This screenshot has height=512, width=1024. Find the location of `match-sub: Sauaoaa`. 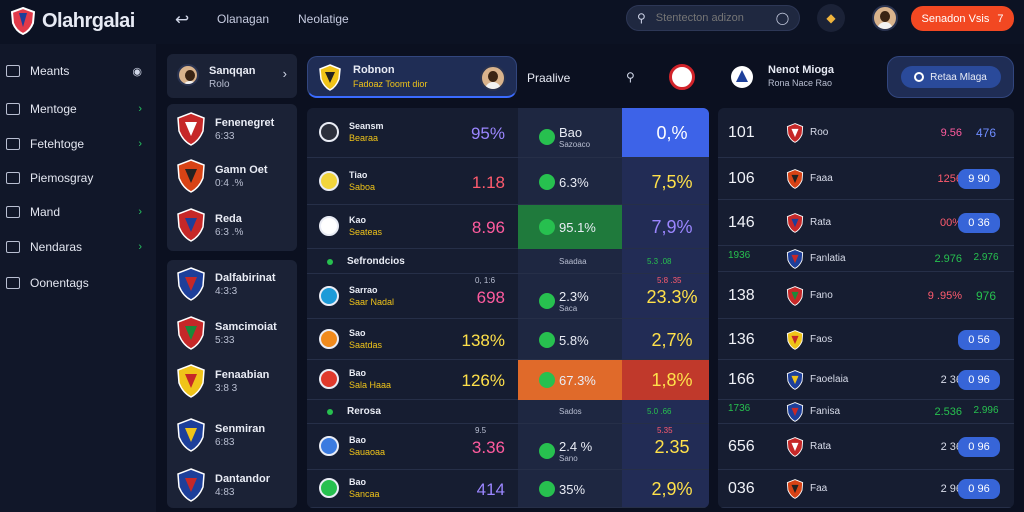

match-sub: Sauaoaa is located at coordinates (367, 452).